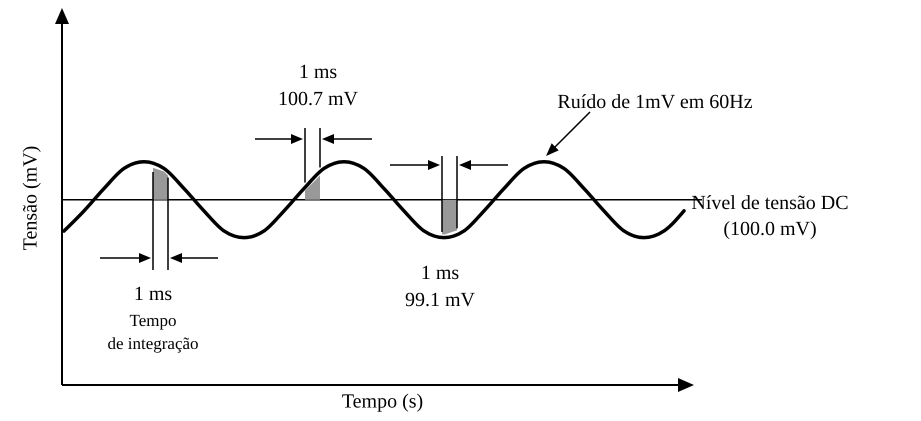 The height and width of the screenshot is (421, 921). Describe the element at coordinates (655, 102) in the screenshot. I see `text: Ruído de 1mV em 60Hz` at that location.